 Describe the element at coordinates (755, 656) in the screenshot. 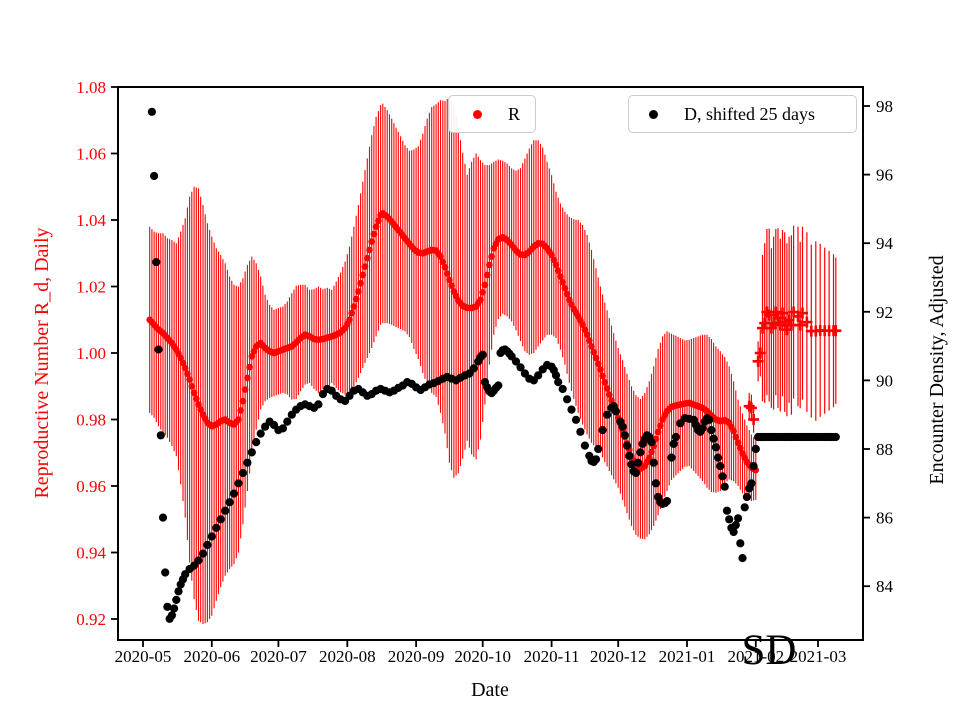

I see `x-tick-label: 2021-02` at that location.